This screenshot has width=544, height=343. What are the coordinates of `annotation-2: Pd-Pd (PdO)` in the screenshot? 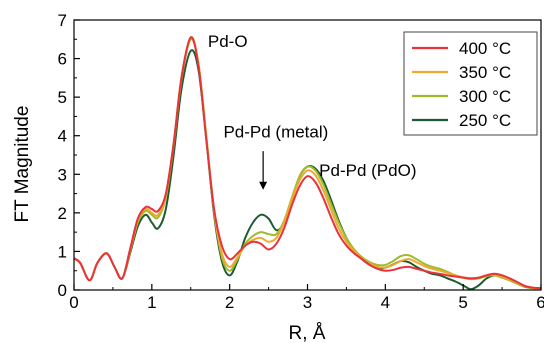 It's located at (367, 170).